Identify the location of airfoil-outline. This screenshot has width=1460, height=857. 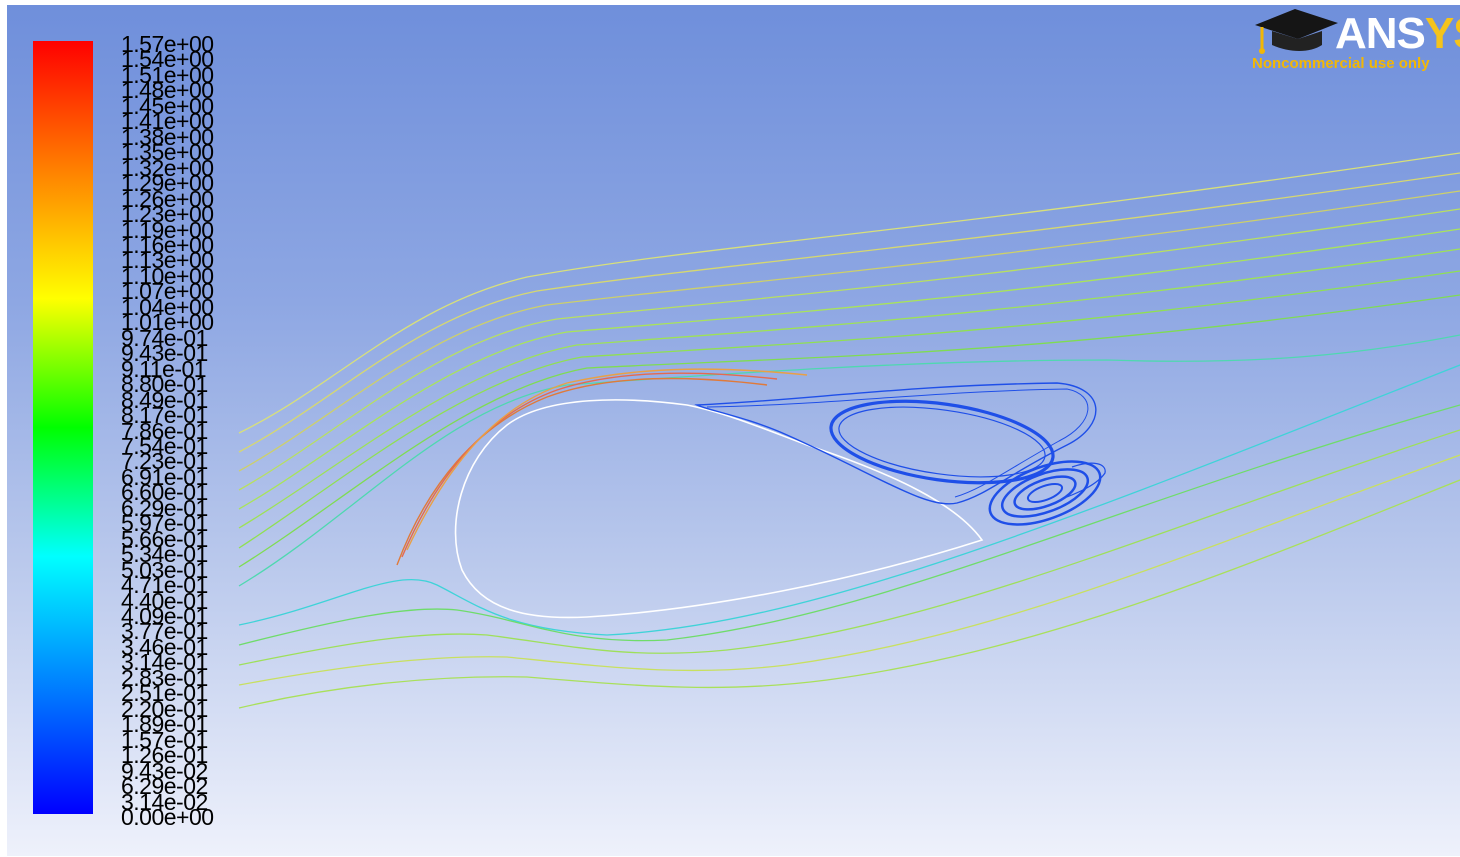
(719, 509).